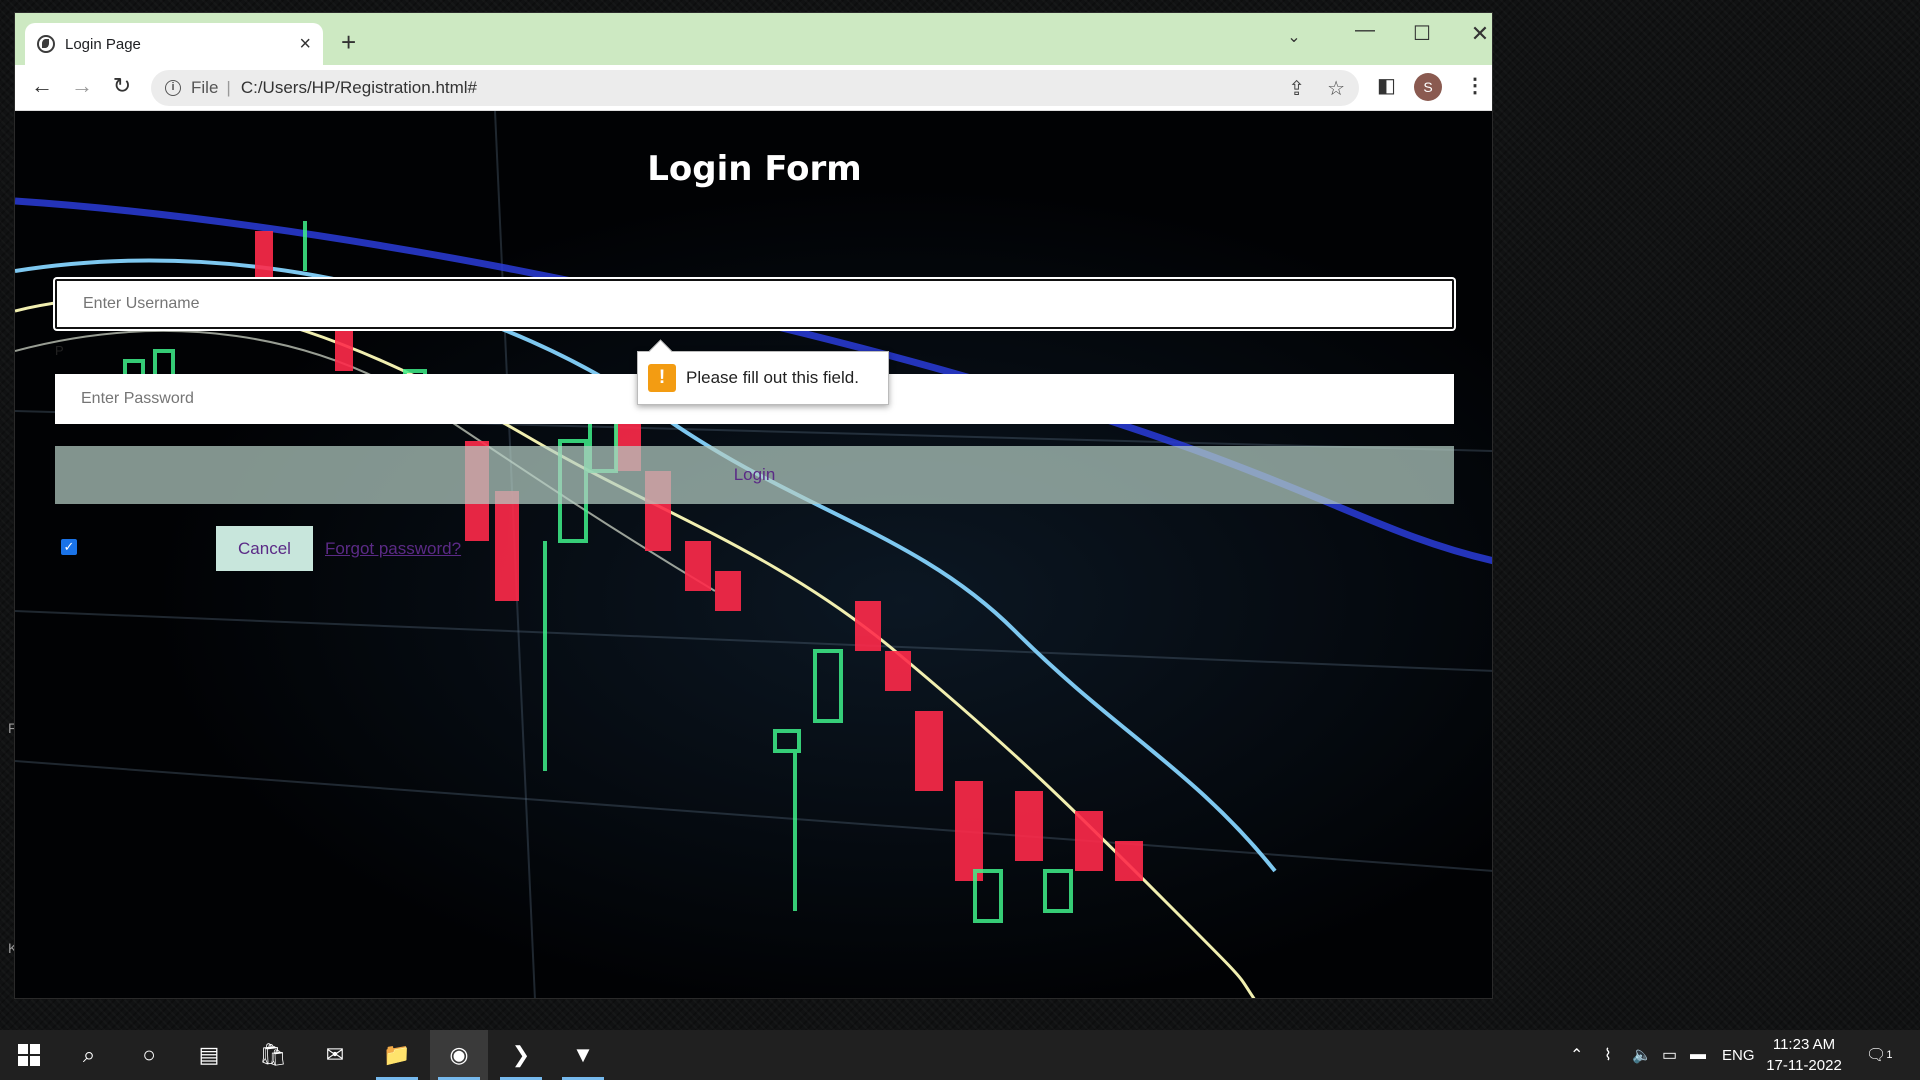 The height and width of the screenshot is (1080, 1920). Describe the element at coordinates (89, 1054) in the screenshot. I see `search-icon: ⌕` at that location.